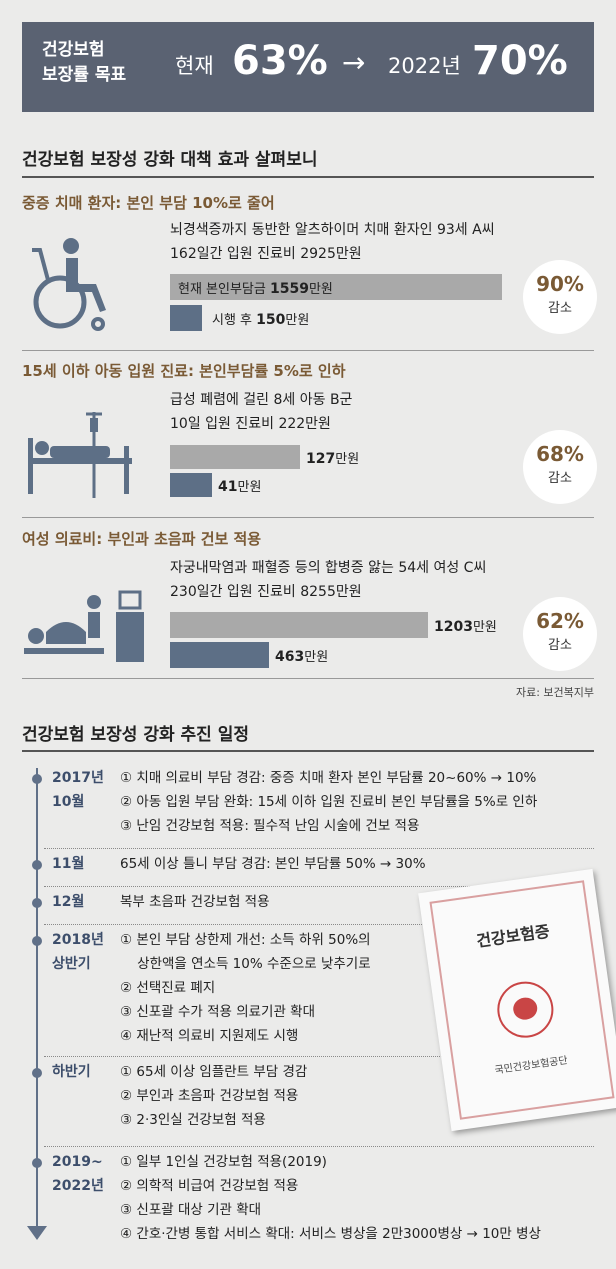 This screenshot has height=1269, width=616. What do you see at coordinates (191, 1210) in the screenshot?
I see `timeline-item: ③ 신포괄 대상 기관 확대` at bounding box center [191, 1210].